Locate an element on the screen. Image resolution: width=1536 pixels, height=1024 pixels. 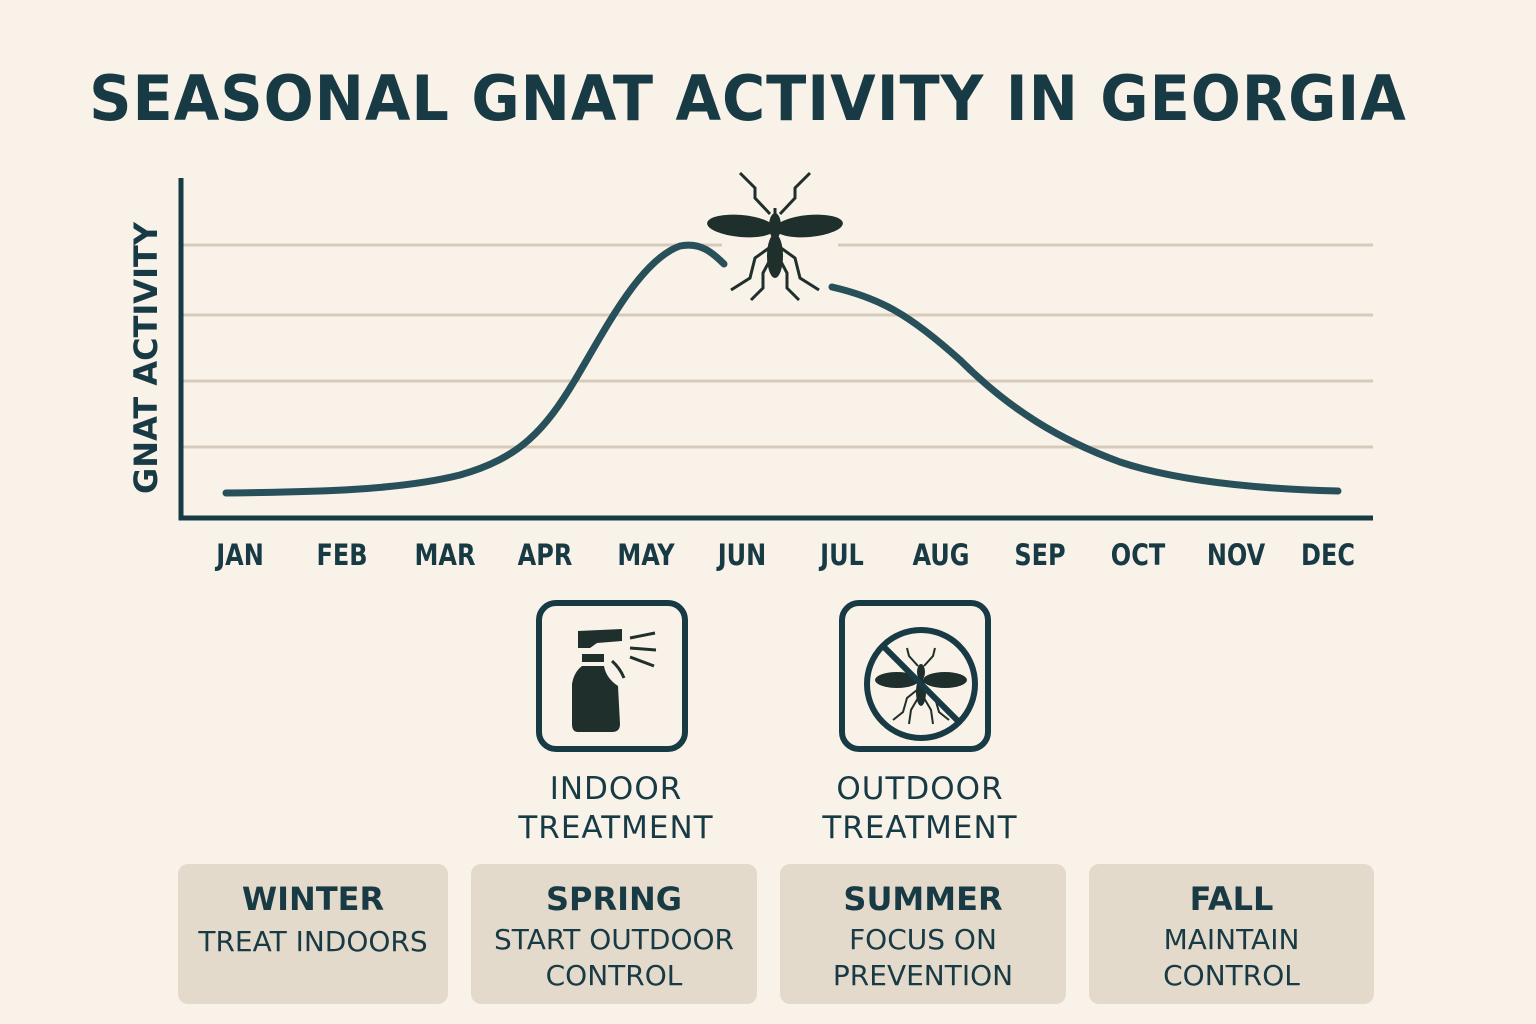
month-label: AUG is located at coordinates (941, 555).